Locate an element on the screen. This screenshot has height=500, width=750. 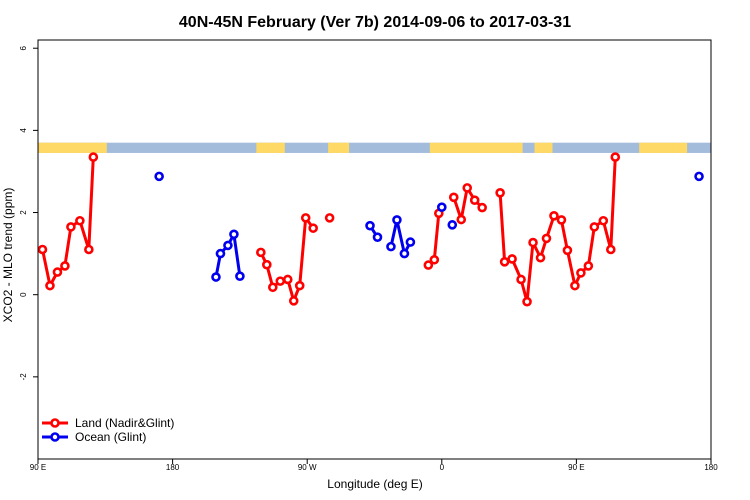
ocean-band is located at coordinates (374, 147).